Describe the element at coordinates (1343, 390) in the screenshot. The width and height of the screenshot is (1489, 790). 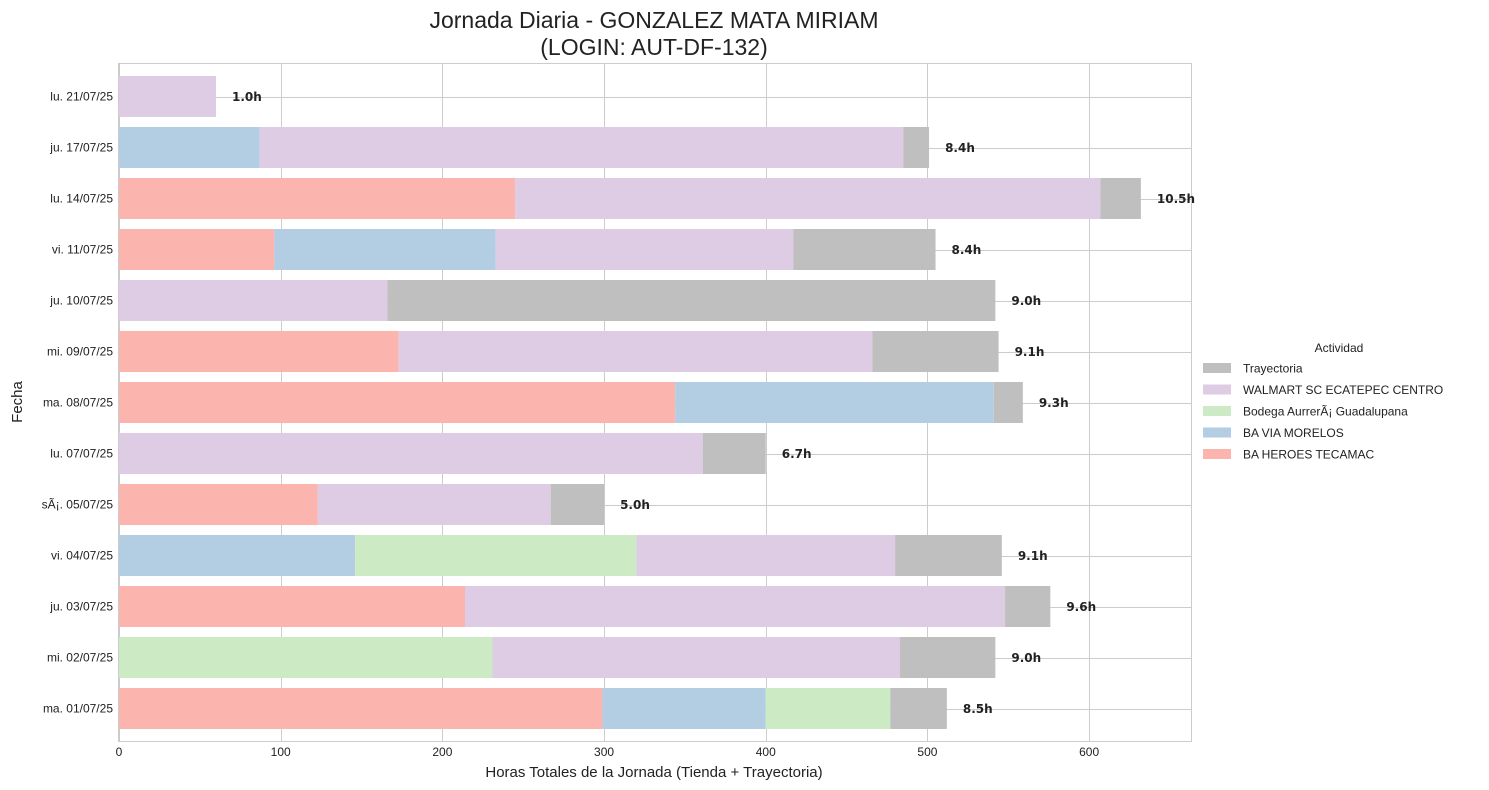
I see `legend-entry: WALMART SC ECATEPEC CENTRO` at that location.